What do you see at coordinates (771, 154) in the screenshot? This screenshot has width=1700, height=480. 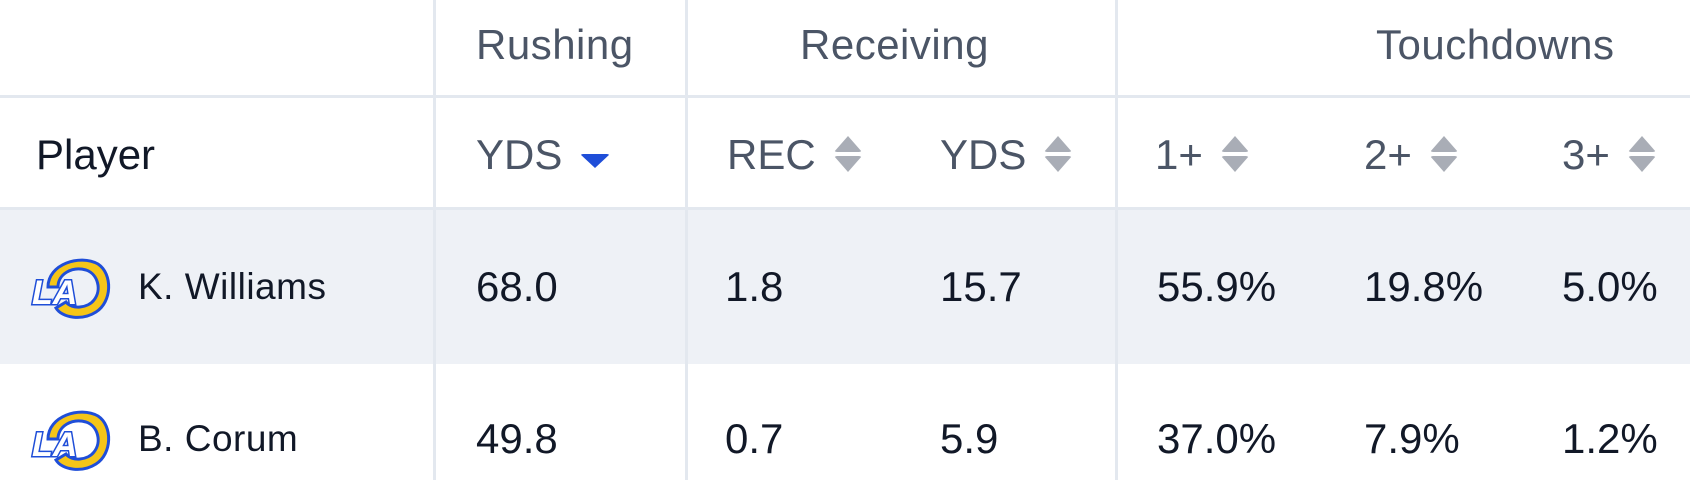 I see `column-header-rec-label: REC` at bounding box center [771, 154].